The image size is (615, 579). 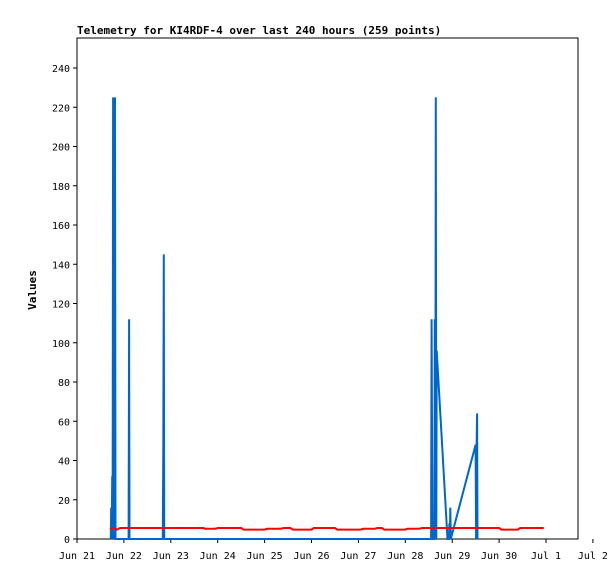 I want to click on x-tick-label: Jul 1, so click(x=546, y=556).